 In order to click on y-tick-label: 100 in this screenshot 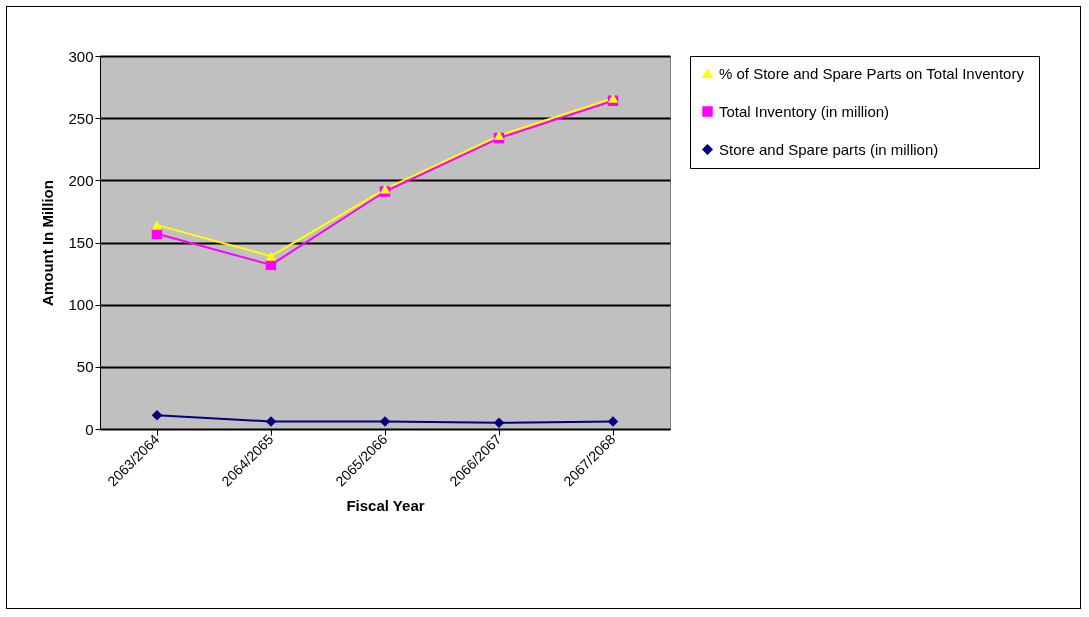, I will do `click(81, 305)`.